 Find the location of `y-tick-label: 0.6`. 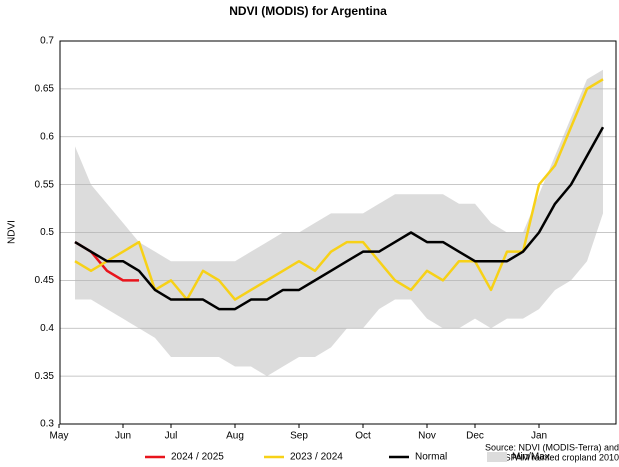

y-tick-label: 0.6 is located at coordinates (47, 136).